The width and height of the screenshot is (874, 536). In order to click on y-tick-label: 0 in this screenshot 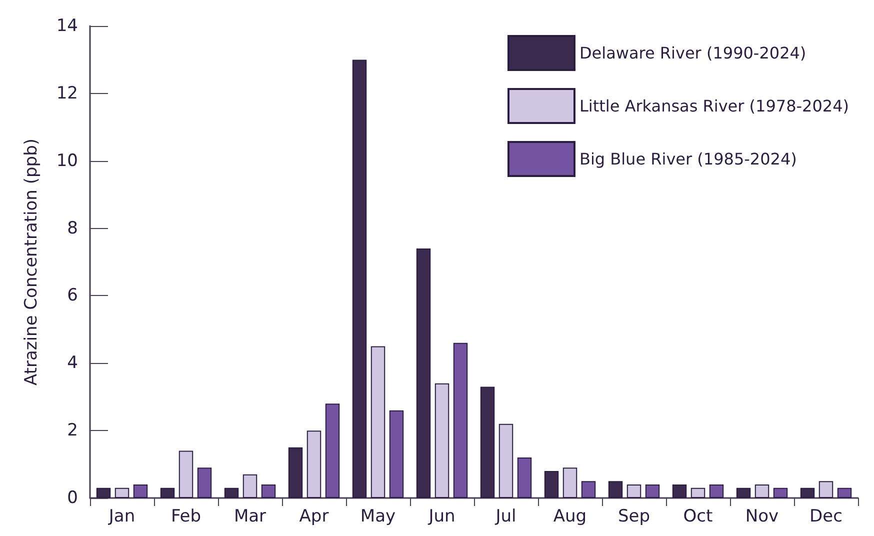, I will do `click(72, 498)`.